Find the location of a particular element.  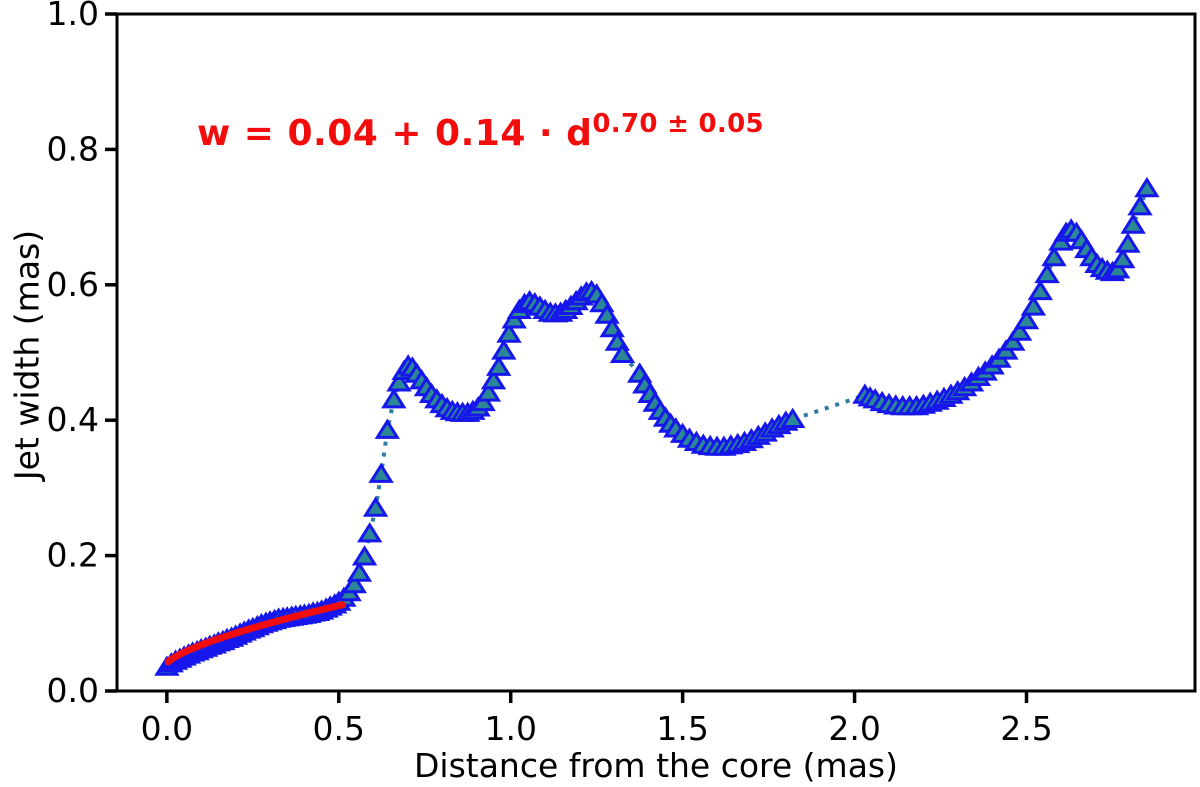

y-tick-label: 1.0 is located at coordinates (73, 16).